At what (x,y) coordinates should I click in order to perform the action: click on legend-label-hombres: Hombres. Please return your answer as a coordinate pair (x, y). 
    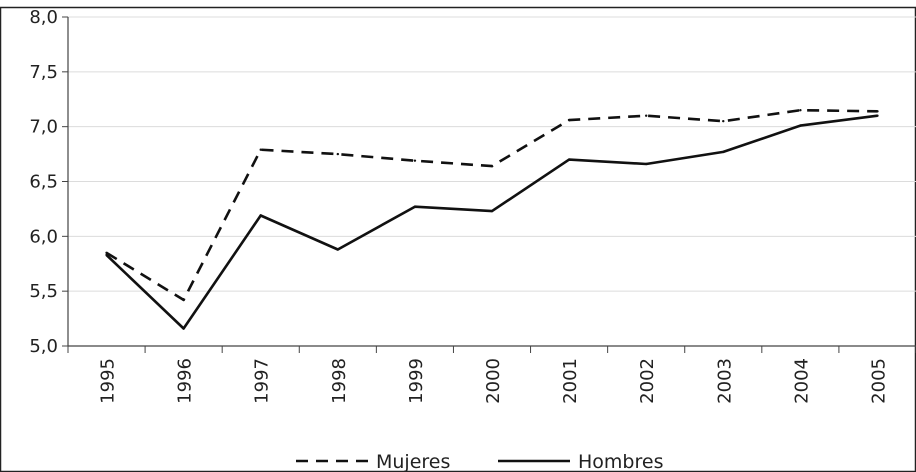
    Looking at the image, I should click on (620, 461).